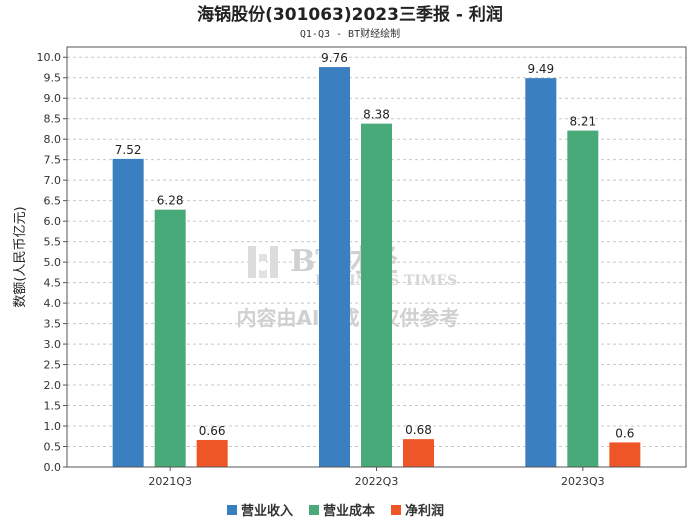  Describe the element at coordinates (267, 511) in the screenshot. I see `legend-label: 营业收入` at that location.